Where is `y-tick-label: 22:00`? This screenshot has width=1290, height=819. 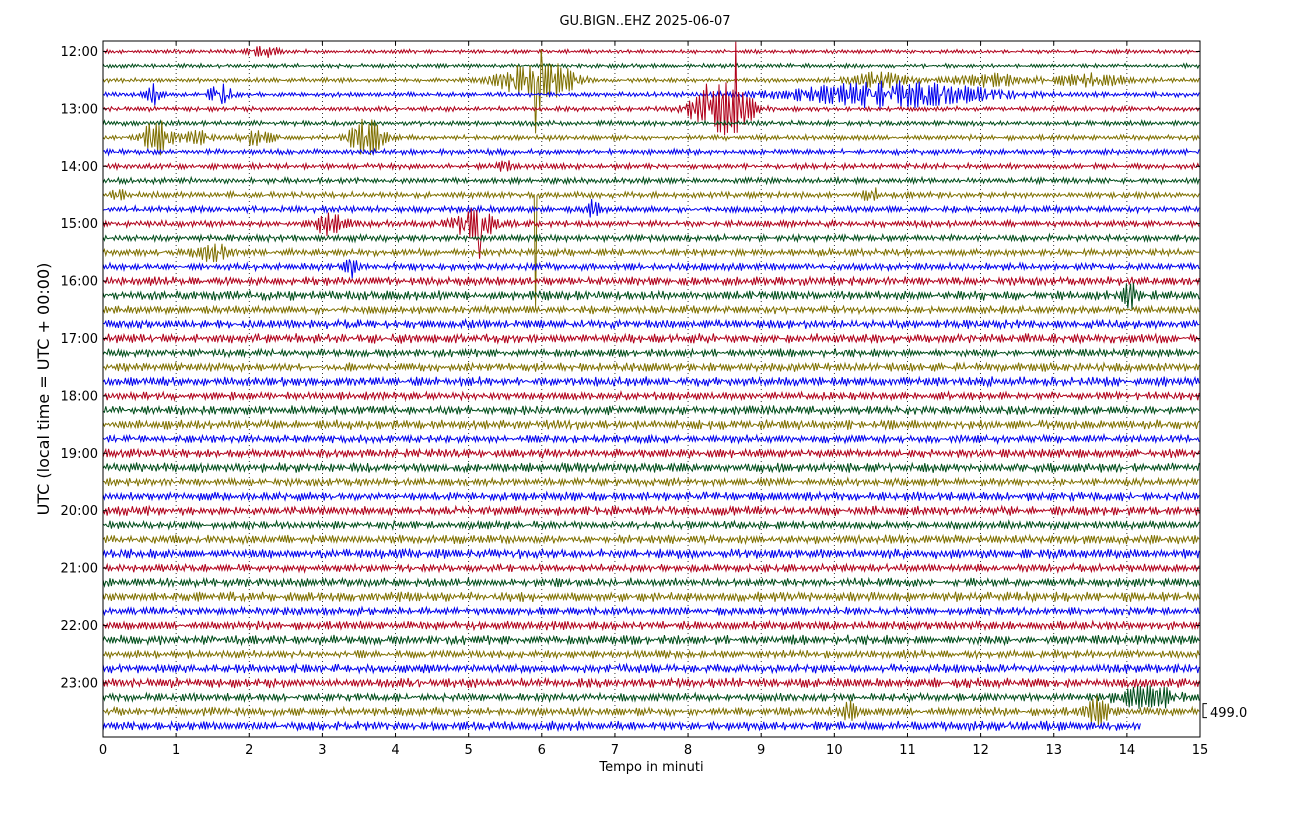
y-tick-label: 22:00 is located at coordinates (79, 626).